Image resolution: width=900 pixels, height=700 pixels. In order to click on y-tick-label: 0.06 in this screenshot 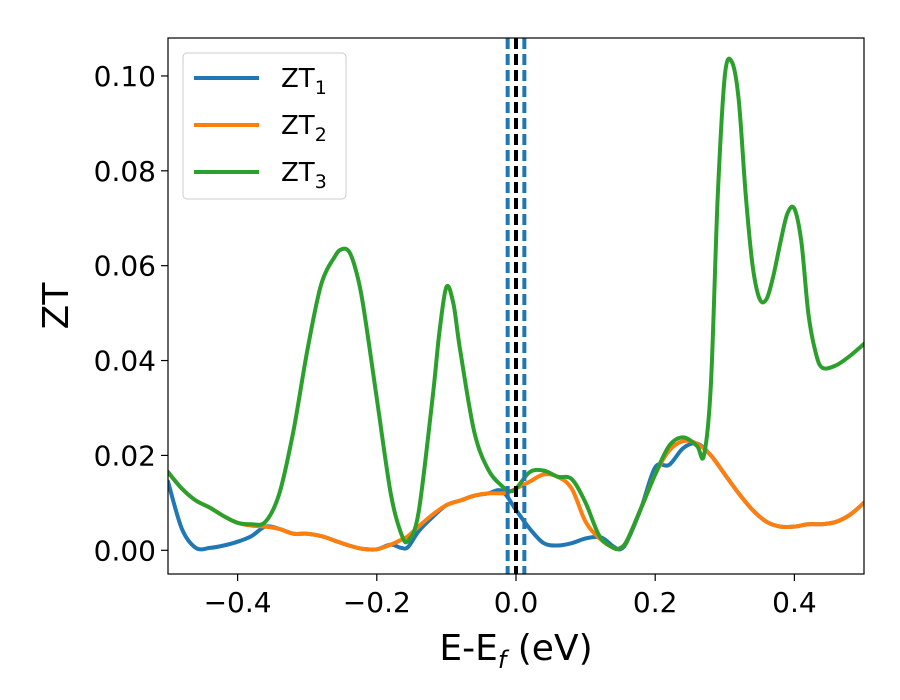, I will do `click(125, 266)`.